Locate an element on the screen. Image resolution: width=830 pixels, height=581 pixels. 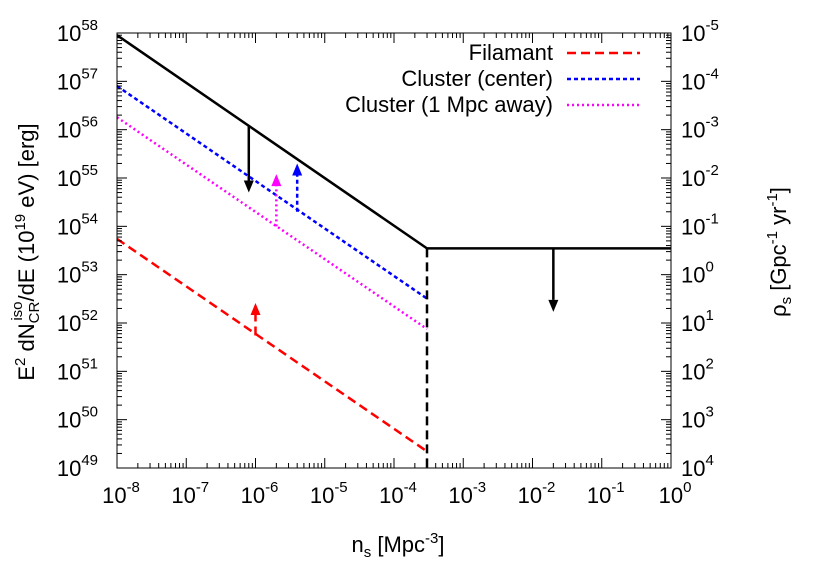
legend-label-1: Cluster (center) is located at coordinates (477, 78).